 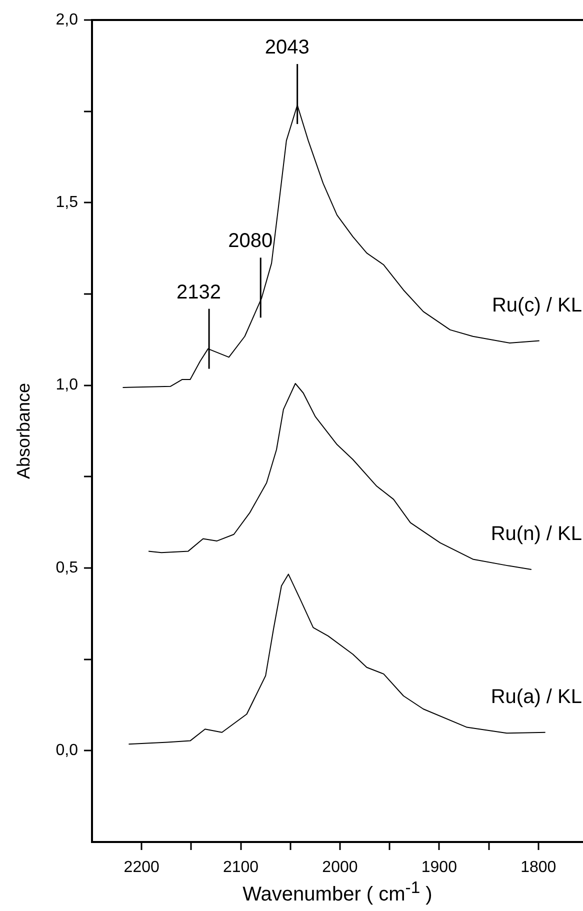 I want to click on annotation: 2043, so click(x=287, y=47).